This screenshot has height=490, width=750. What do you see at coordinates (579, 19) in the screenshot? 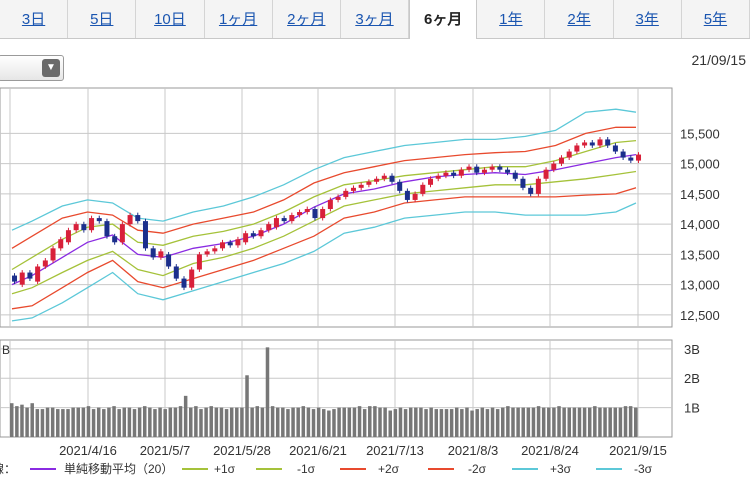
I see `tab-8: 2年` at bounding box center [579, 19].